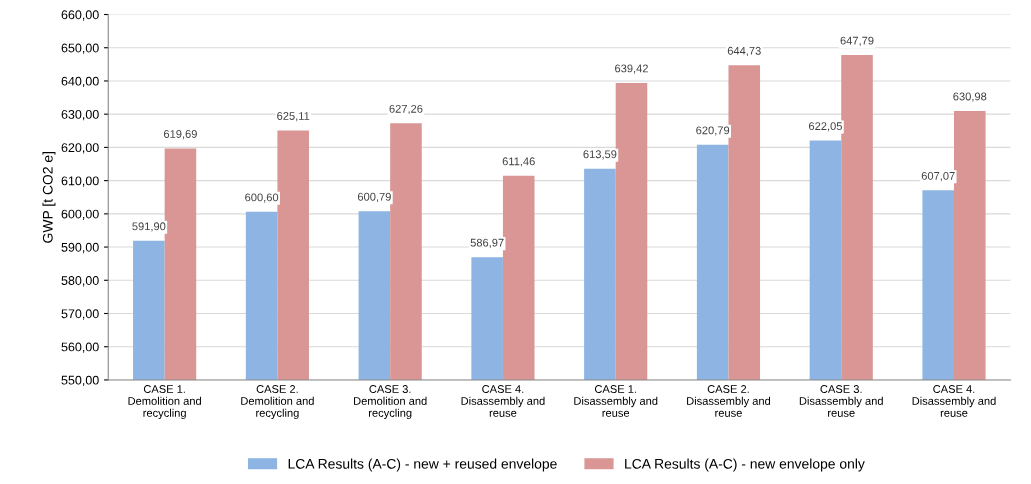 The height and width of the screenshot is (484, 1031). What do you see at coordinates (487, 243) in the screenshot?
I see `data-label: 586,97` at bounding box center [487, 243].